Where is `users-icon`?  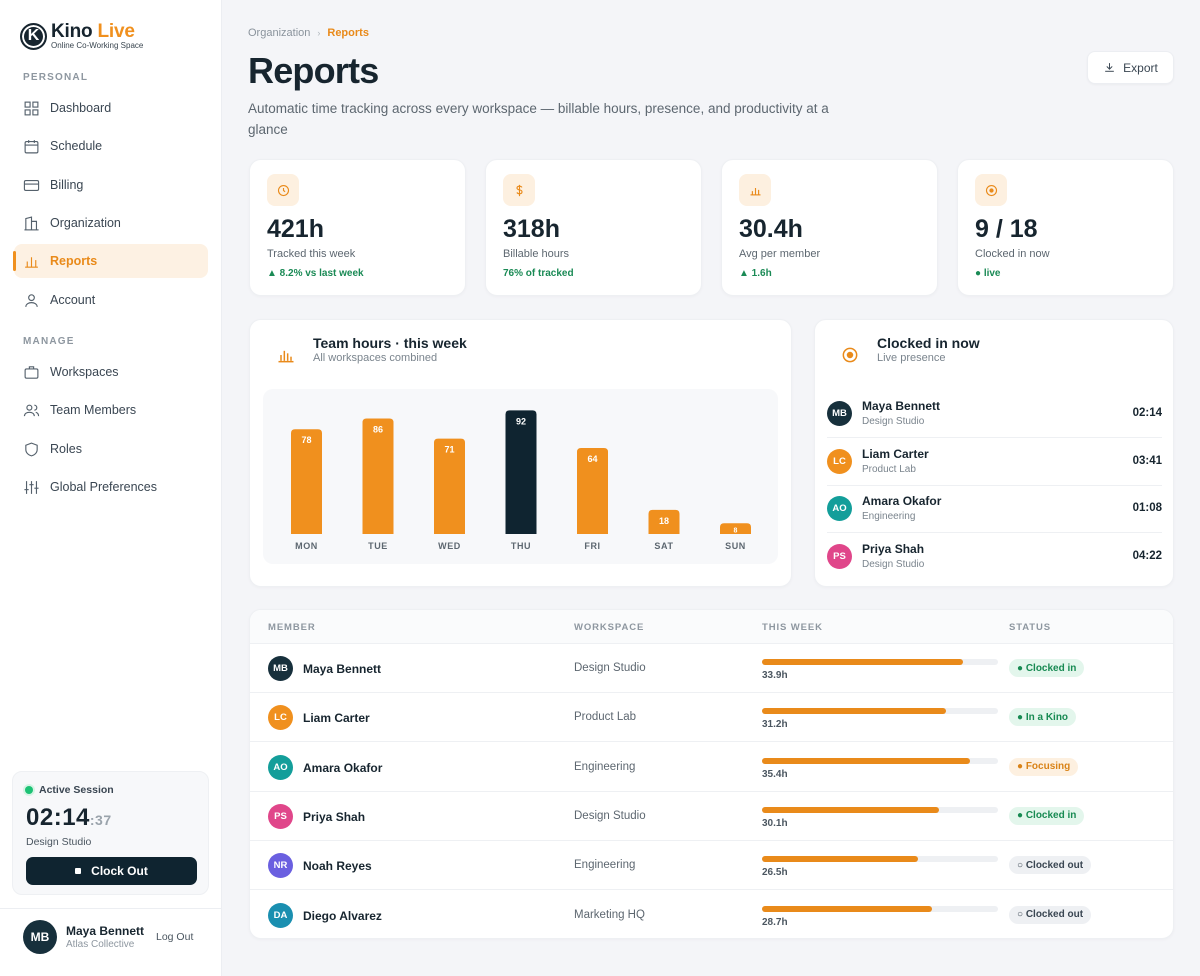
users-icon is located at coordinates (31, 410).